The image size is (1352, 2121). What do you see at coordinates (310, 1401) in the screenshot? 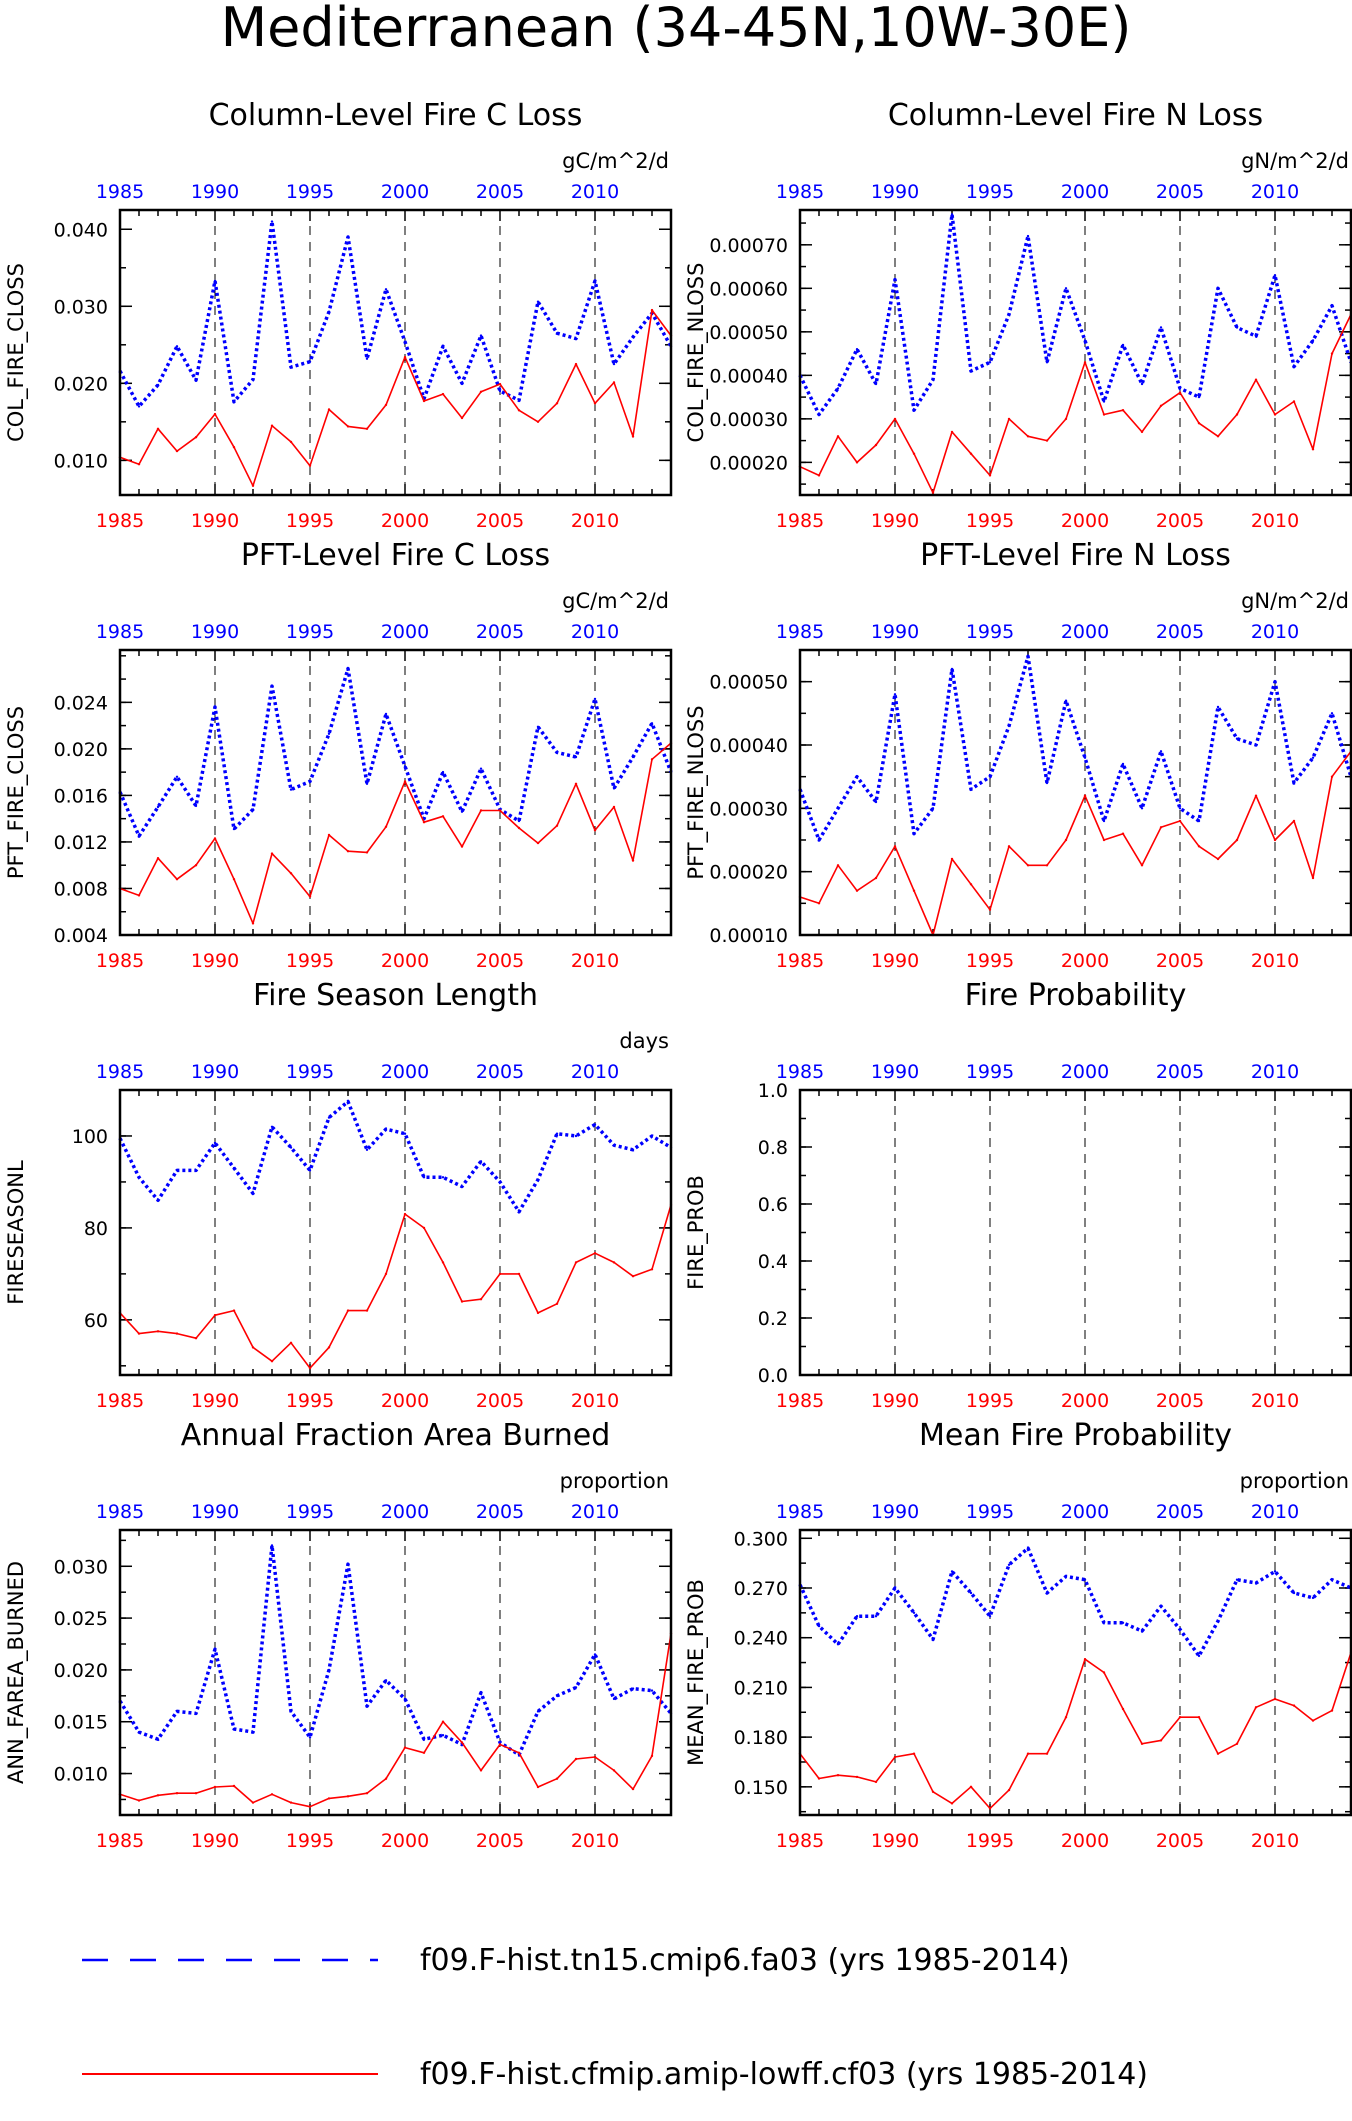
I see `x-tick-label: 1995` at bounding box center [310, 1401].